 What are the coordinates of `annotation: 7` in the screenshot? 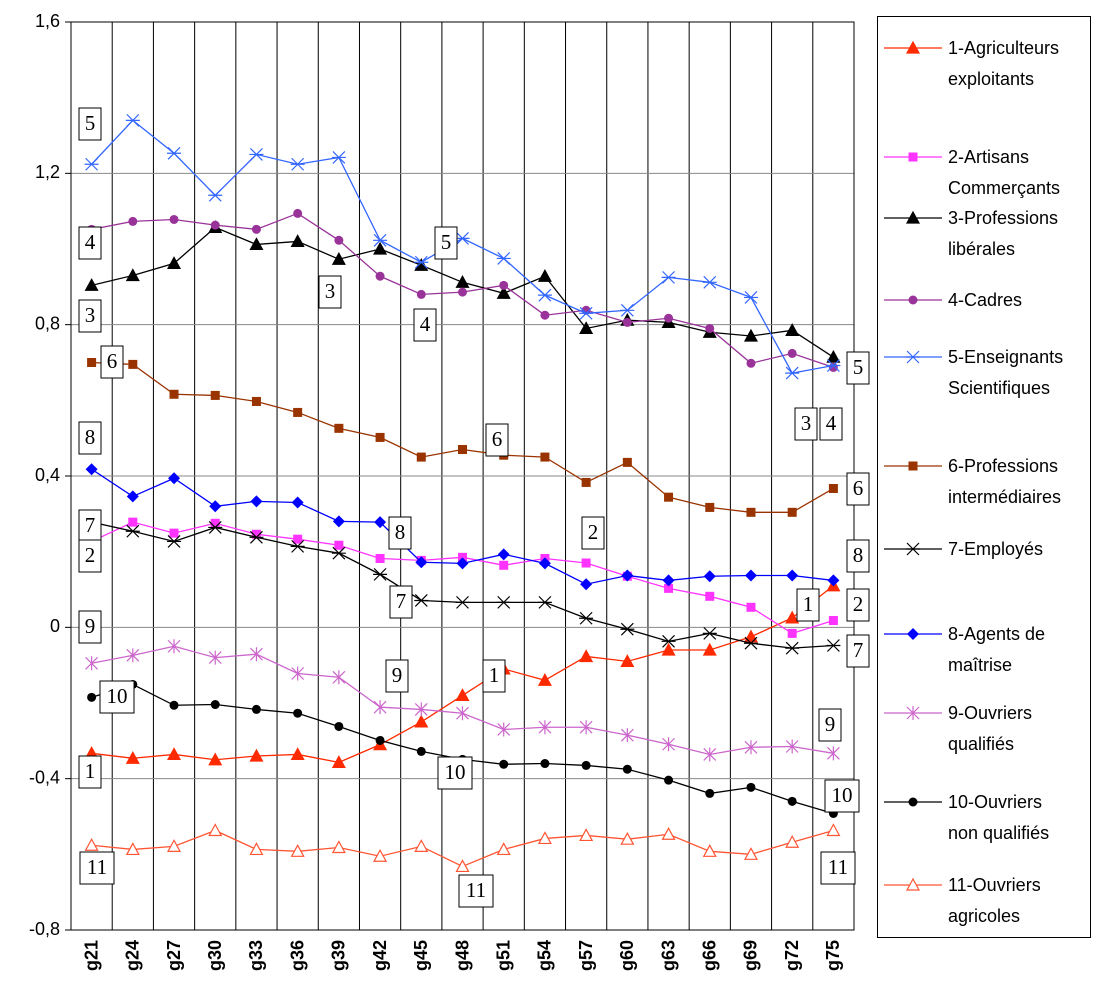 It's located at (858, 650).